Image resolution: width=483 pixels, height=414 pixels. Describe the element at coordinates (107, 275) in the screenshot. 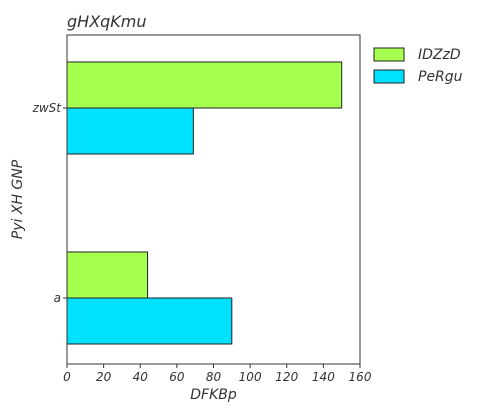

I see `bar-IDZzD-a` at that location.